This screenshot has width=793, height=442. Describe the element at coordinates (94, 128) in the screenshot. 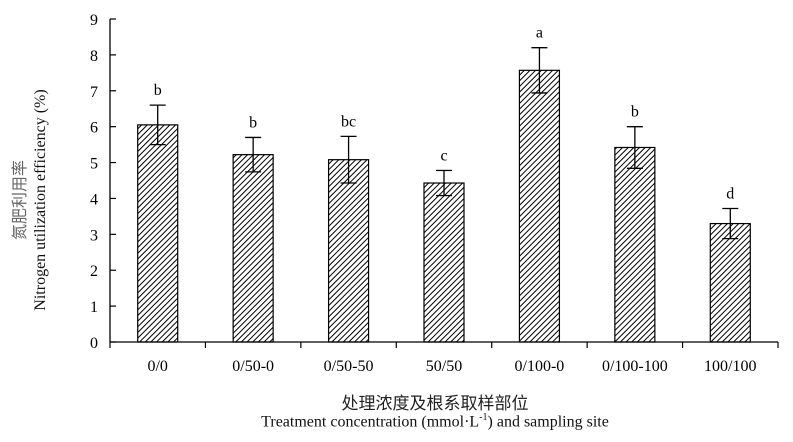

I see `y-tick-label-6: 6` at that location.